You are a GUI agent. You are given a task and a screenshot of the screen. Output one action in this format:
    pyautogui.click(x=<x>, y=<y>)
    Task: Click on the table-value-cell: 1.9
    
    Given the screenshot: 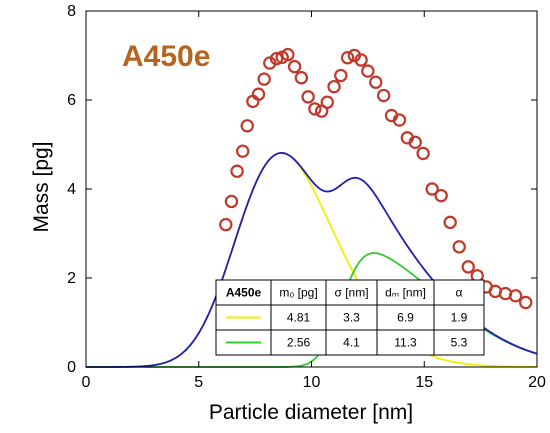 What is the action you would take?
    pyautogui.click(x=459, y=318)
    